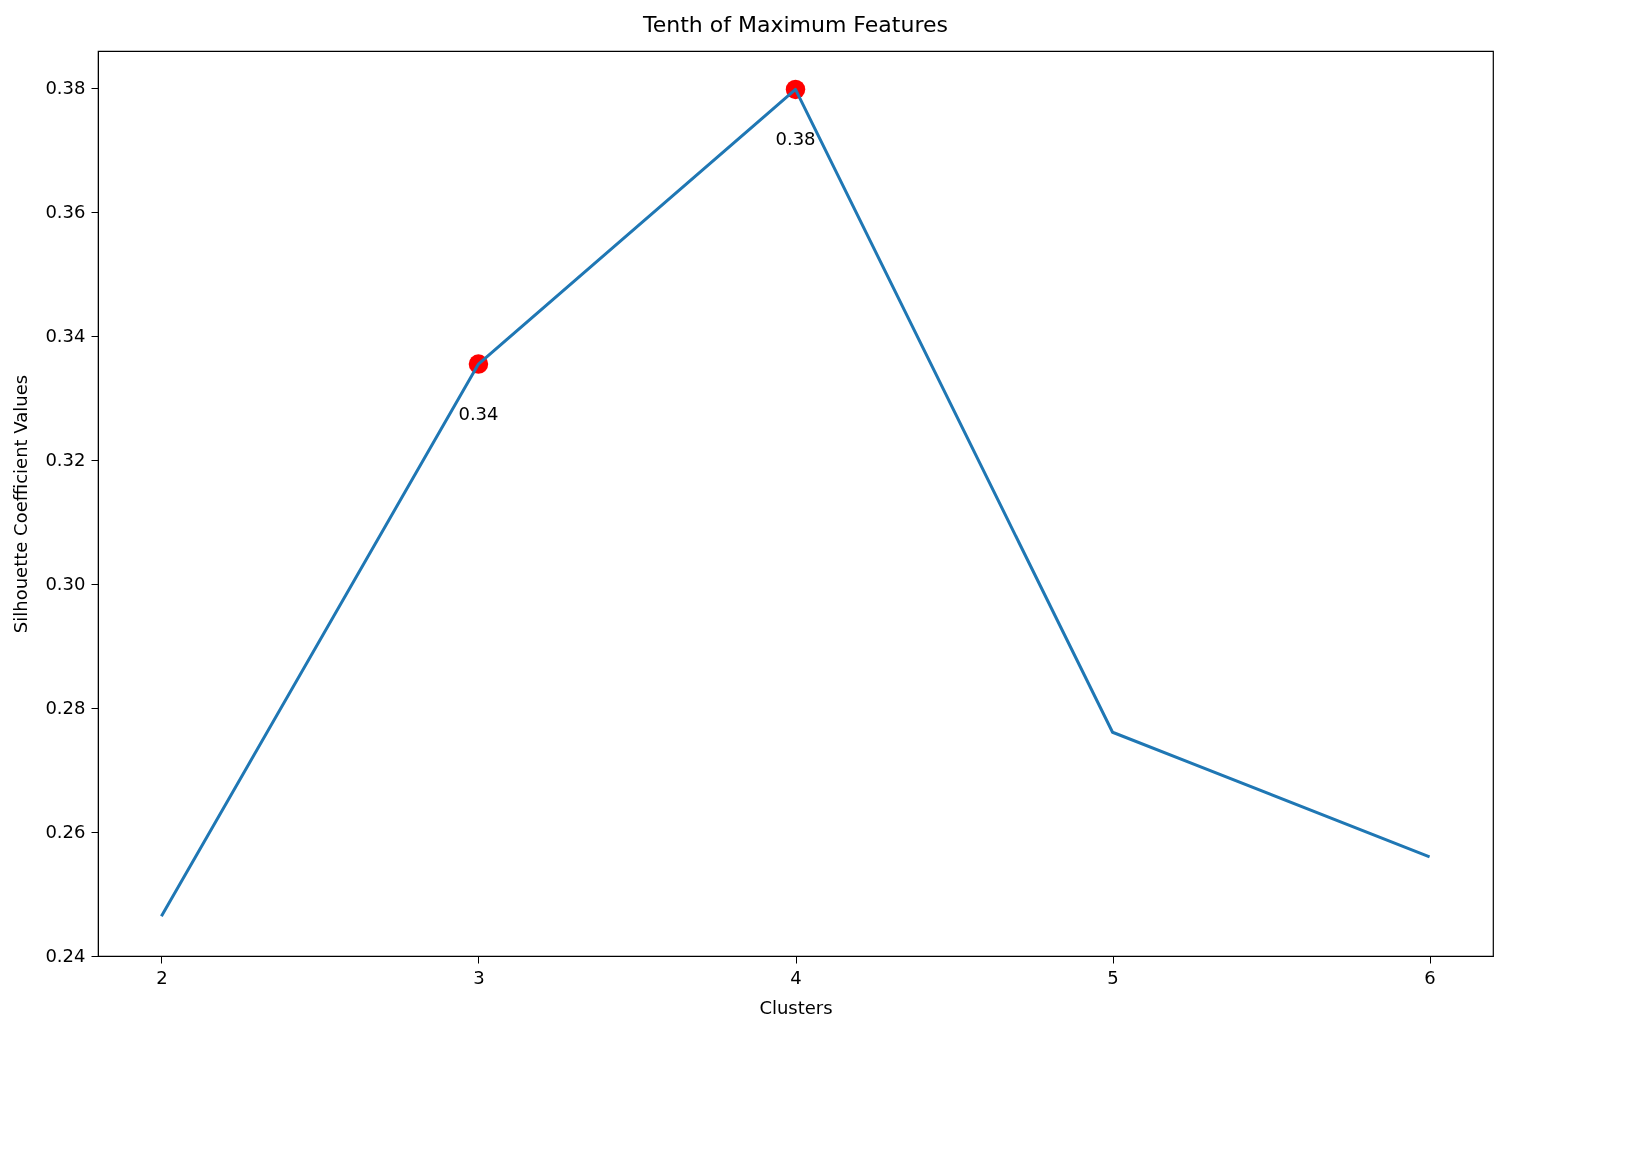 This screenshot has height=1154, width=1633. Describe the element at coordinates (795, 139) in the screenshot. I see `data-label: 0.38` at that location.